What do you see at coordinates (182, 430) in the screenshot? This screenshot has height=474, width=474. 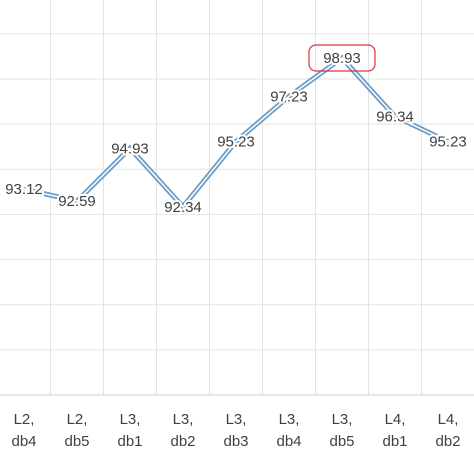 I see `x-tick-label: L3, db2` at bounding box center [182, 430].